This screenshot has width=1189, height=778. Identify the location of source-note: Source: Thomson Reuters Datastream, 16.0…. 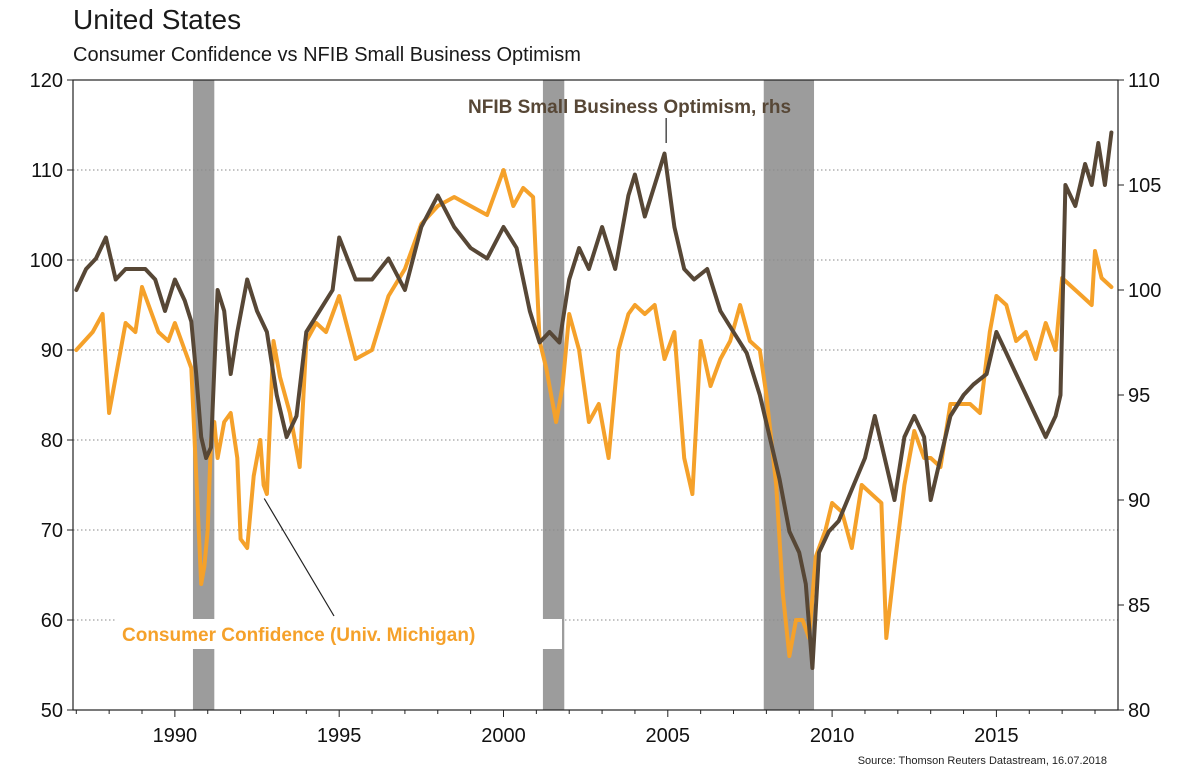
(982, 761).